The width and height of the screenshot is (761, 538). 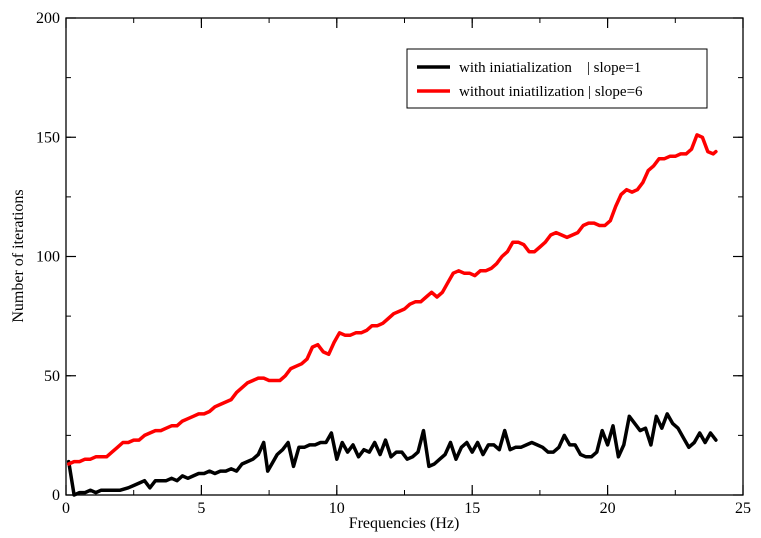 What do you see at coordinates (18, 255) in the screenshot?
I see `y-axis-label: Number of iterations` at bounding box center [18, 255].